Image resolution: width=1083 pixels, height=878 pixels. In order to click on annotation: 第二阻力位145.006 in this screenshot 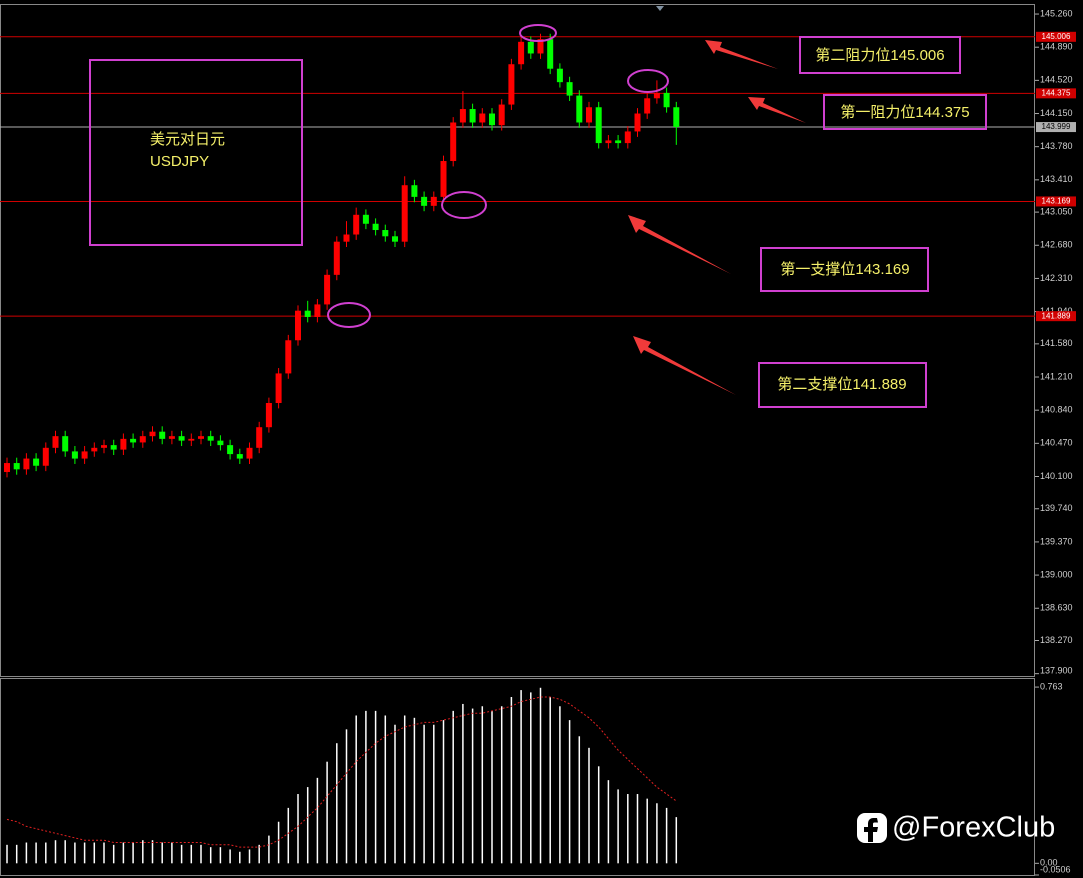, I will do `click(879, 55)`.